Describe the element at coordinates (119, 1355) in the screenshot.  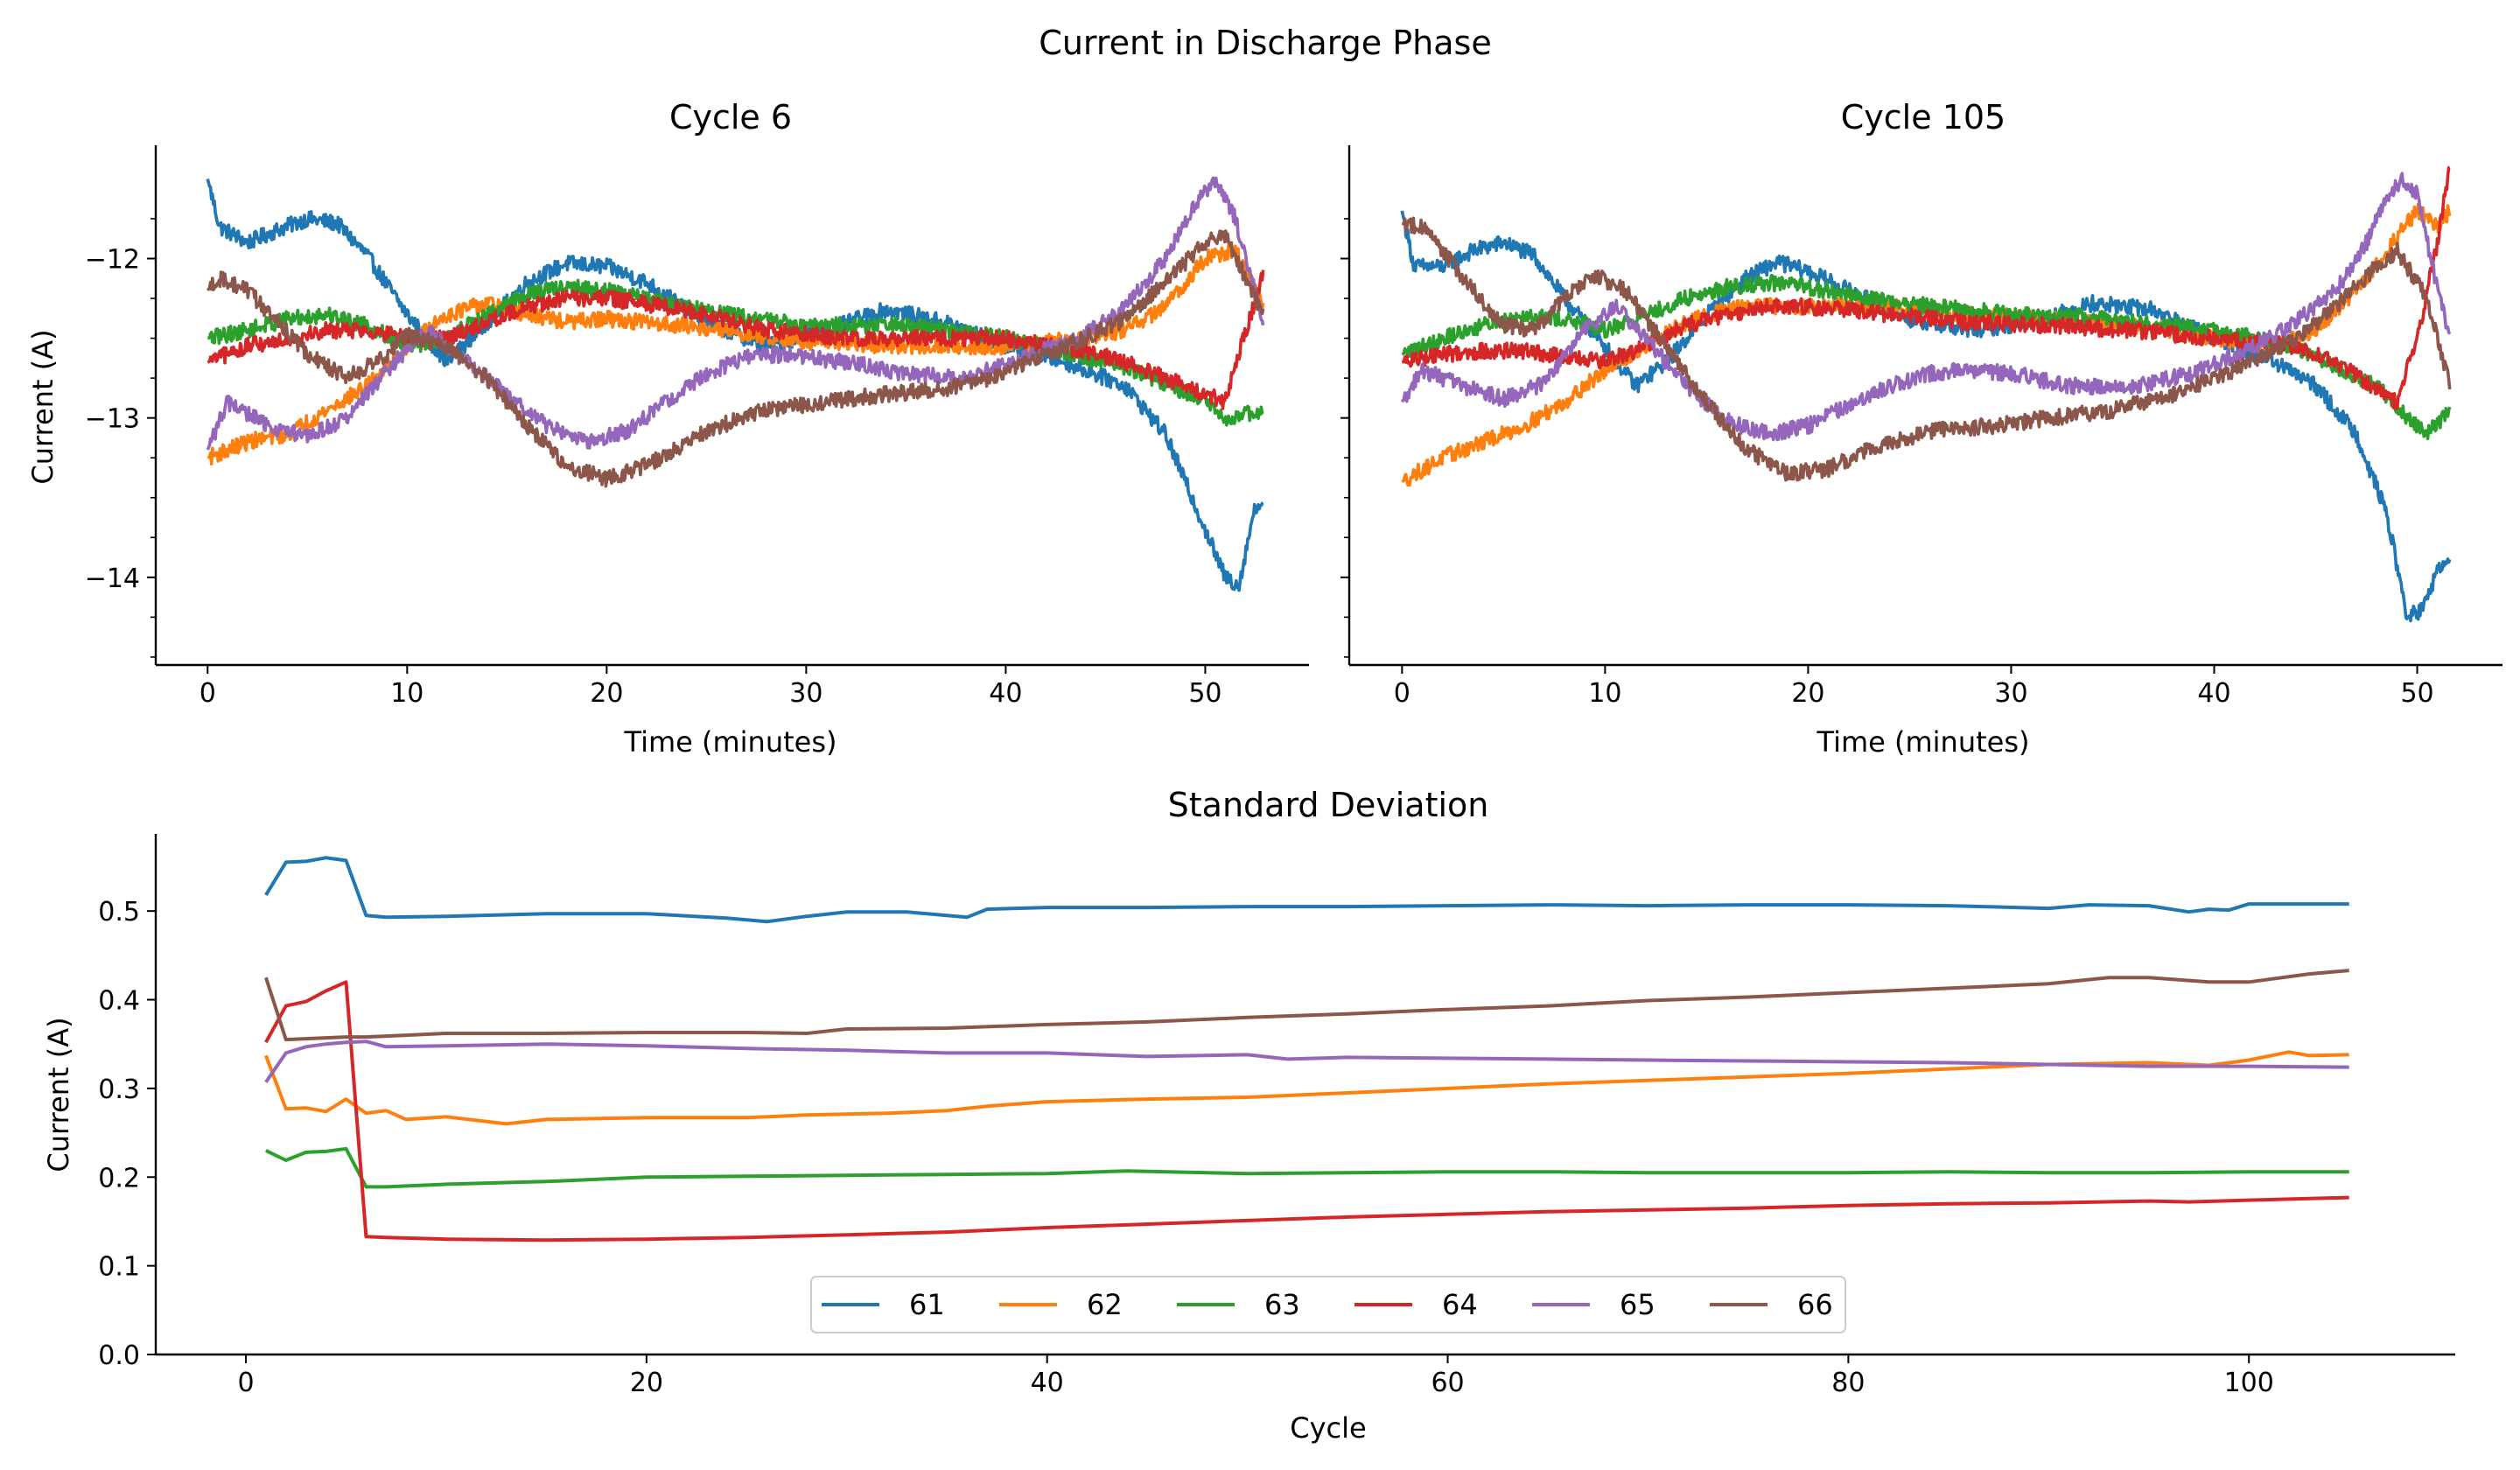
I see `y-tick-label: 0.0` at that location.